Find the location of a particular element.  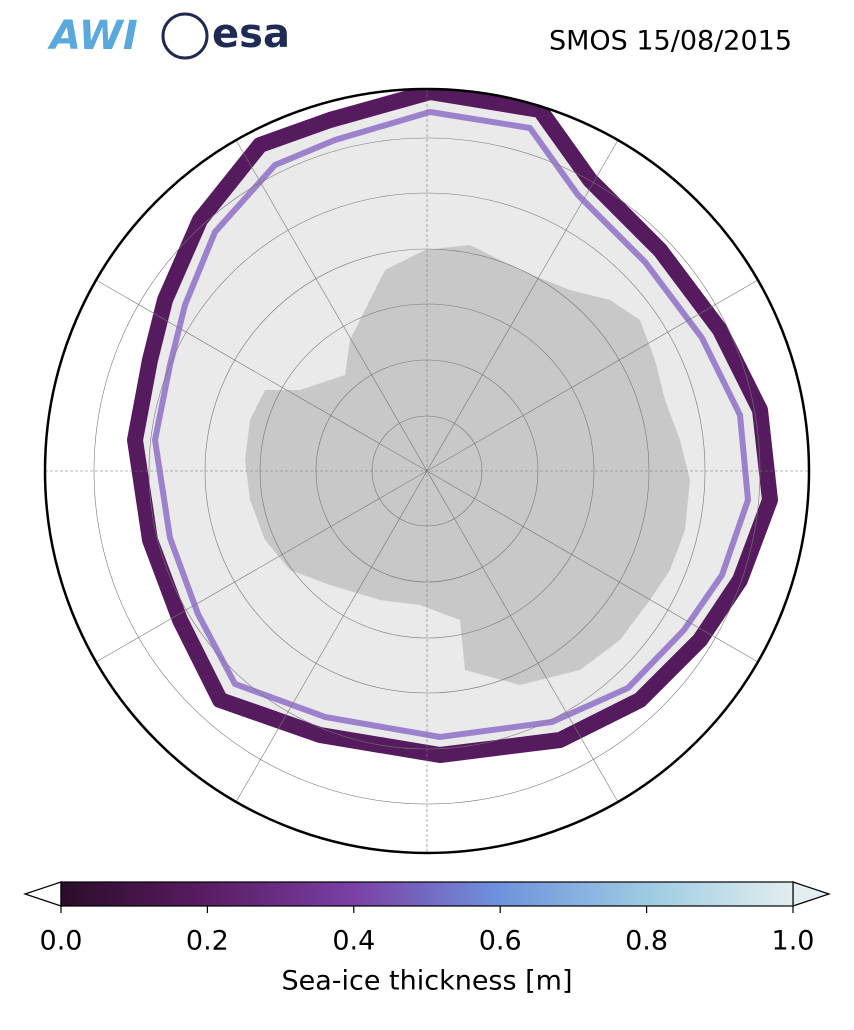

colorbar-extend-high is located at coordinates (811, 894).